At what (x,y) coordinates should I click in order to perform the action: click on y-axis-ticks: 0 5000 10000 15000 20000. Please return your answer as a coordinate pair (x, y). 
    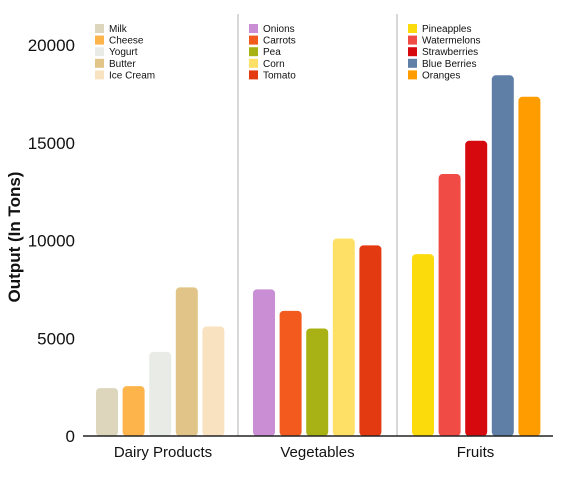
    Looking at the image, I should click on (51, 241).